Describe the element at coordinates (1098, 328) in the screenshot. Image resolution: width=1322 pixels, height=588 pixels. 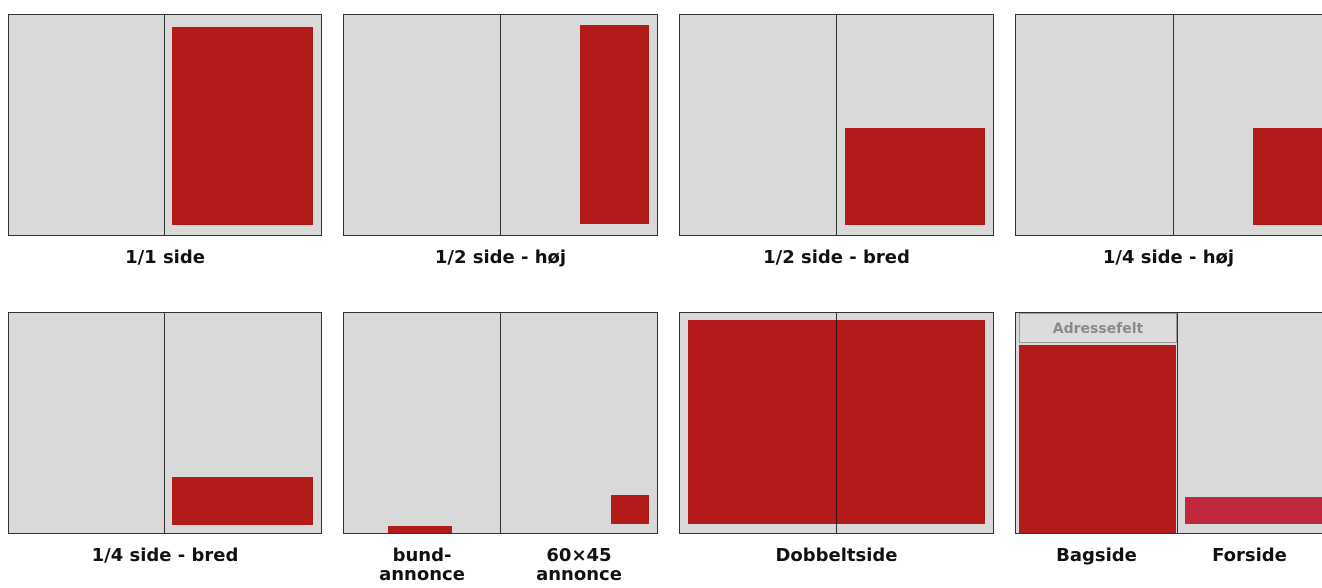
I see `address-field: Adressefelt` at that location.